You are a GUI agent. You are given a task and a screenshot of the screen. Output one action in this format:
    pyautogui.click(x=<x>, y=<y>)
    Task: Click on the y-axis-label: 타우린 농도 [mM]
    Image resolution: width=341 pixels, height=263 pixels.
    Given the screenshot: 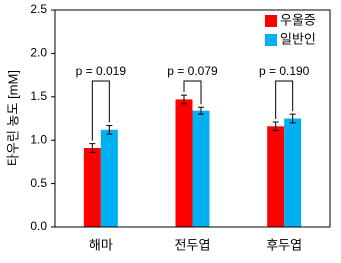 What is the action you would take?
    pyautogui.click(x=12, y=118)
    